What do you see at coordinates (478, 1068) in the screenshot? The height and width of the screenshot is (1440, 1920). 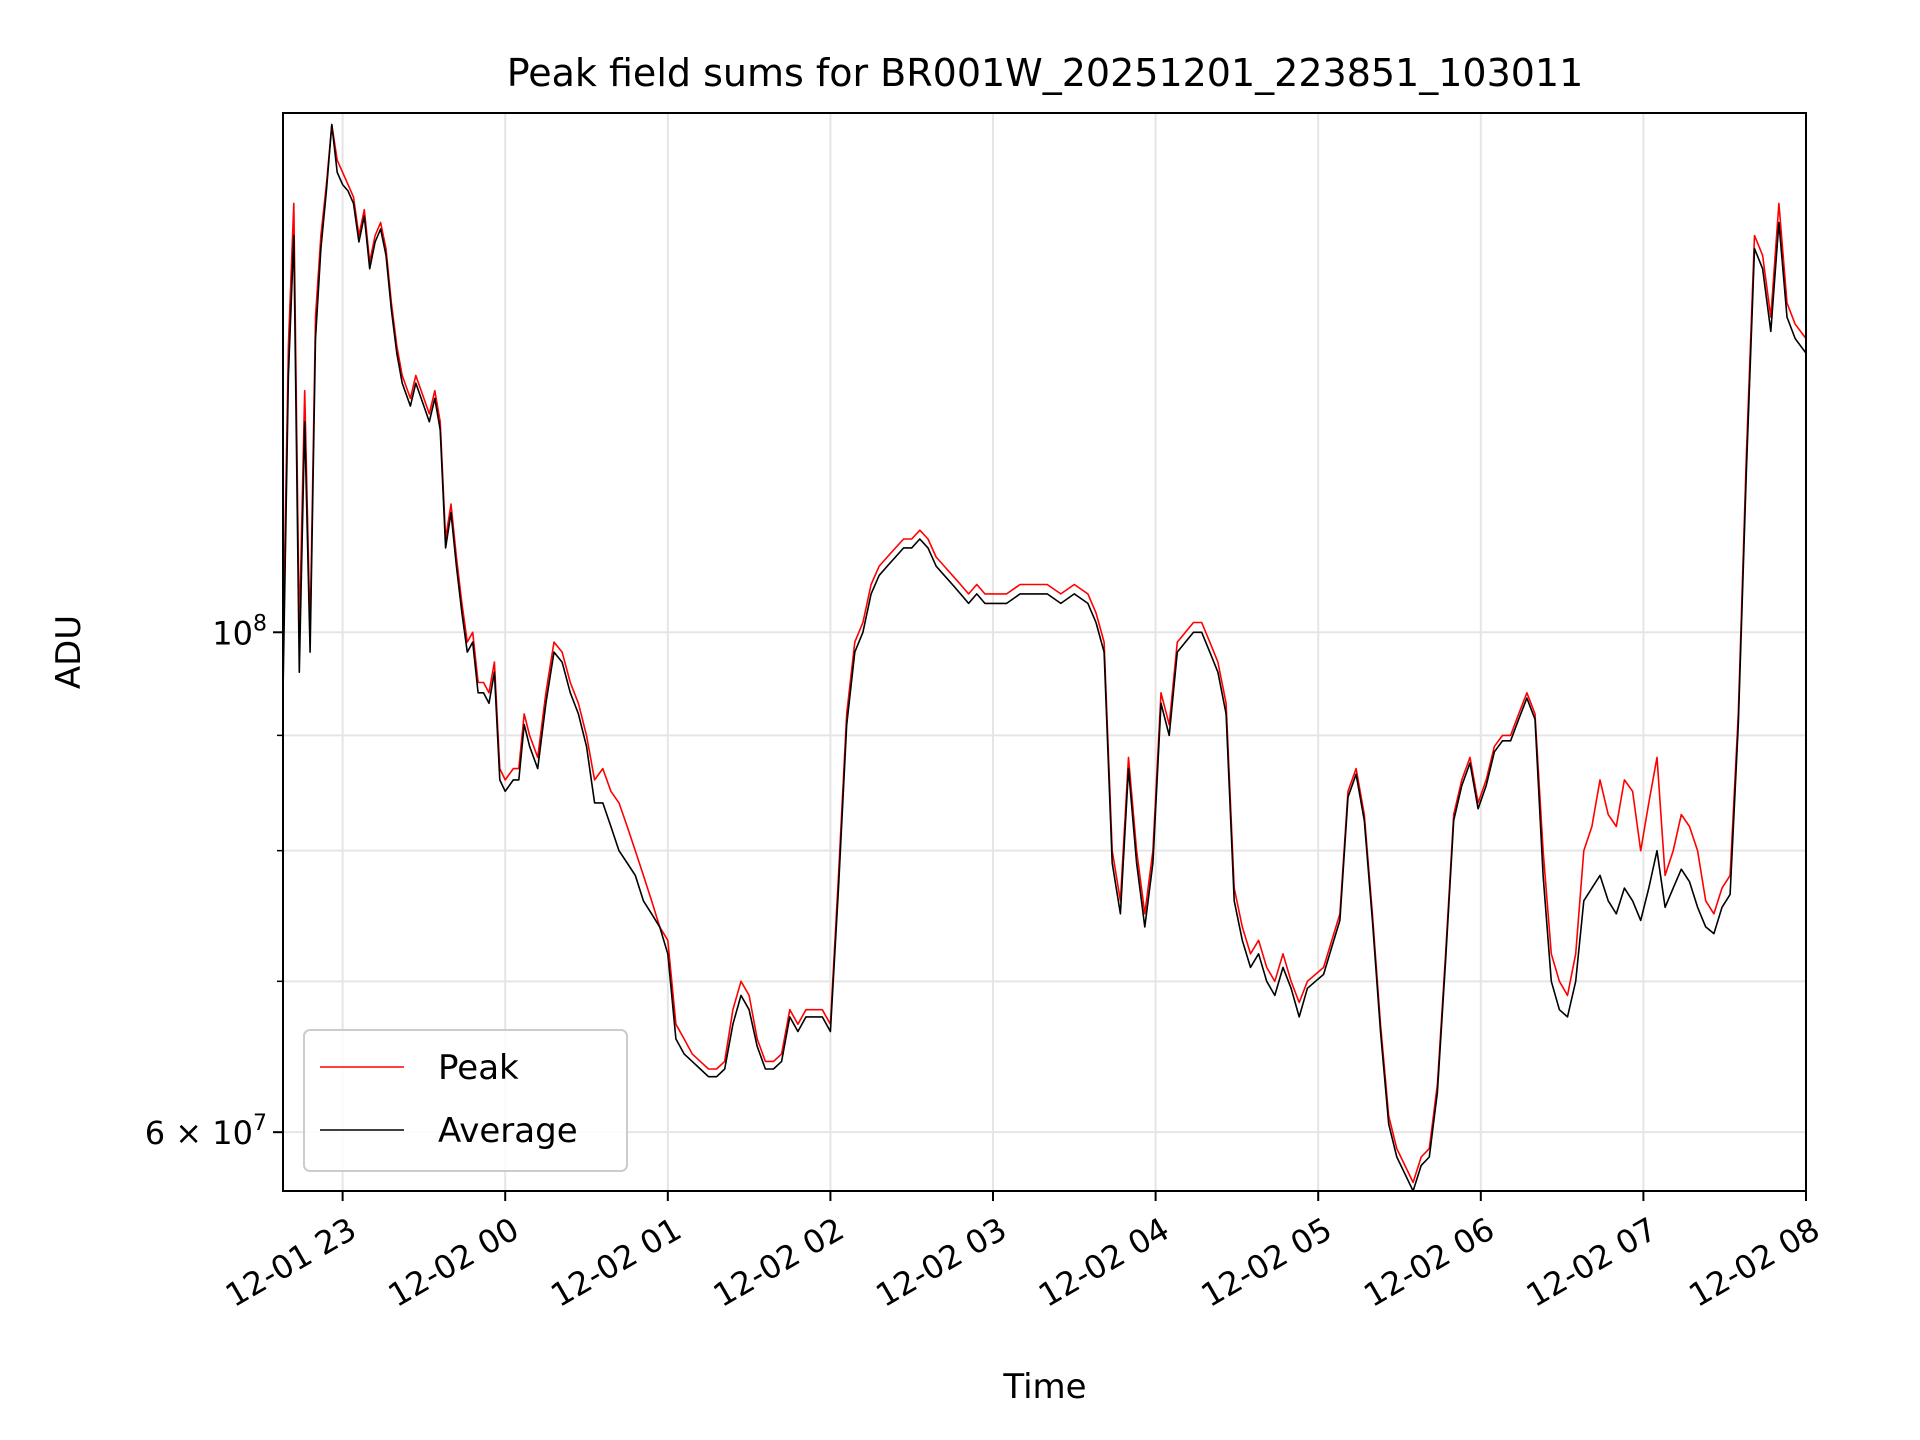 I see `legend-label-peak: Peak` at bounding box center [478, 1068].